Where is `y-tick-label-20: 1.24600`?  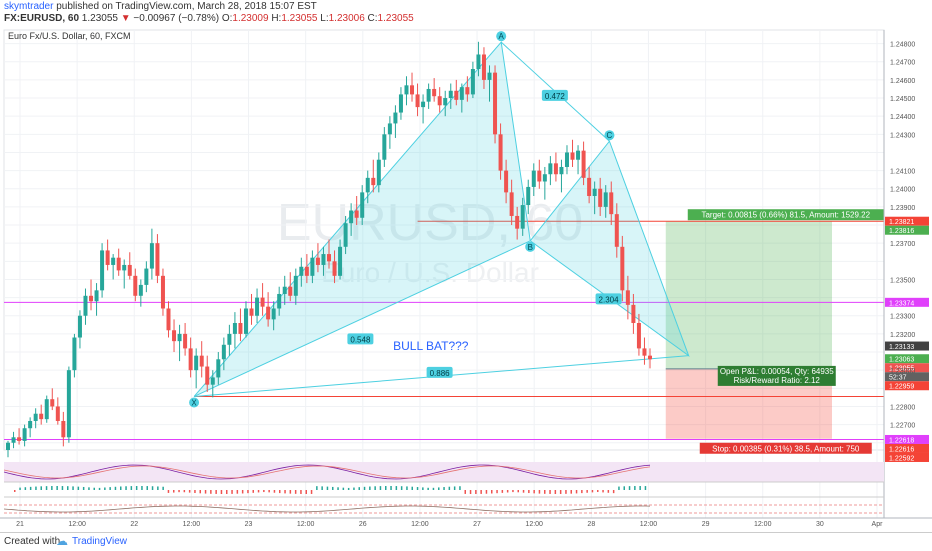
y-tick-label-20: 1.24600 is located at coordinates (902, 81).